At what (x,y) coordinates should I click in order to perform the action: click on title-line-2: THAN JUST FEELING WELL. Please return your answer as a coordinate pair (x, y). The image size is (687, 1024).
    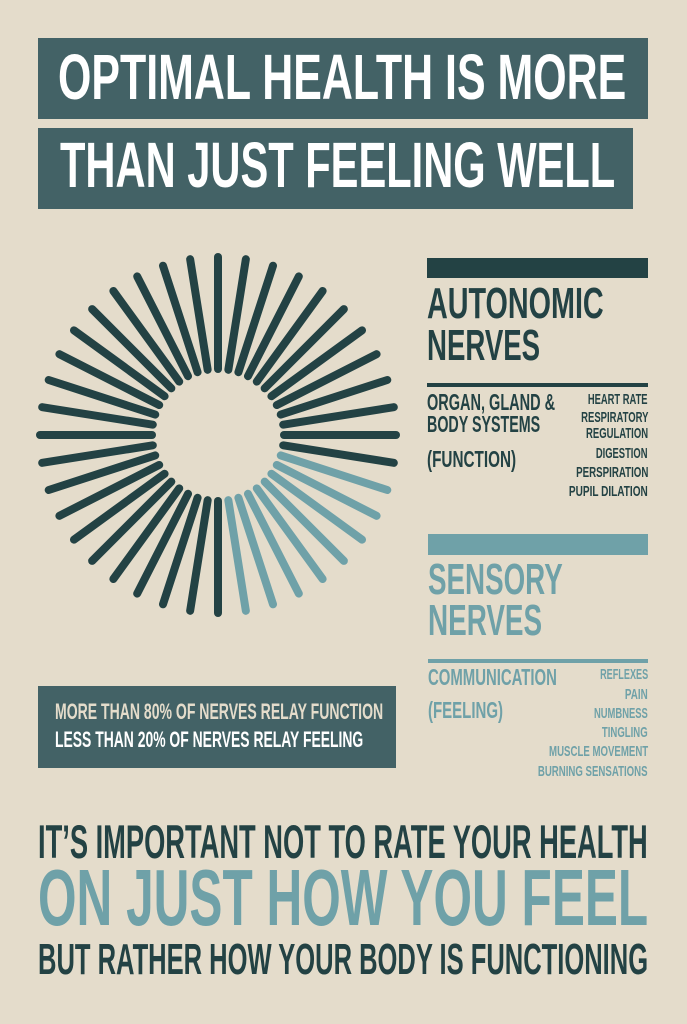
    Looking at the image, I should click on (338, 165).